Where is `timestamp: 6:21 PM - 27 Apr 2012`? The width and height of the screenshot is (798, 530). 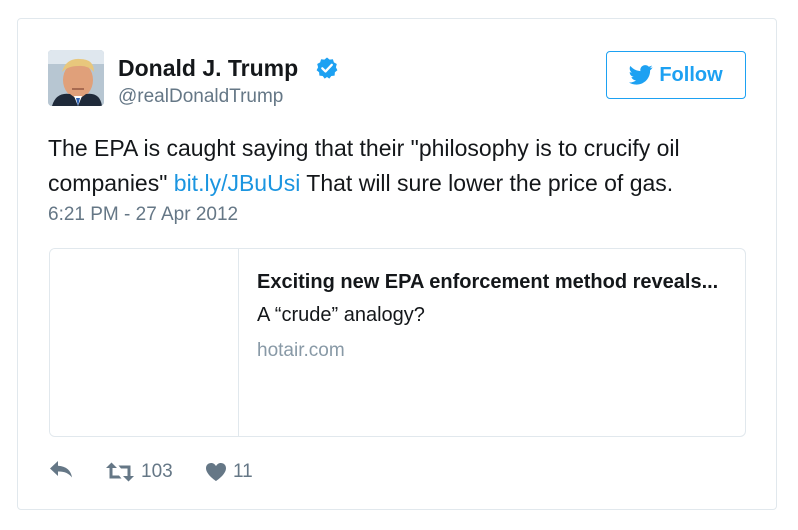
timestamp: 6:21 PM - 27 Apr 2012 is located at coordinates (143, 214).